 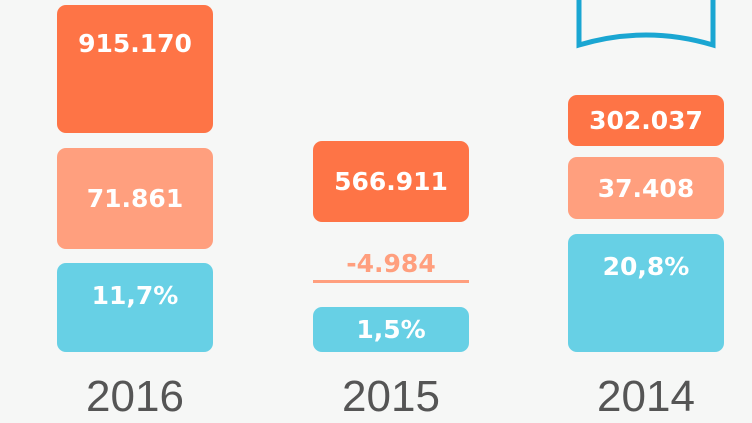 What do you see at coordinates (391, 329) in the screenshot?
I see `percent-box: 1,5%` at bounding box center [391, 329].